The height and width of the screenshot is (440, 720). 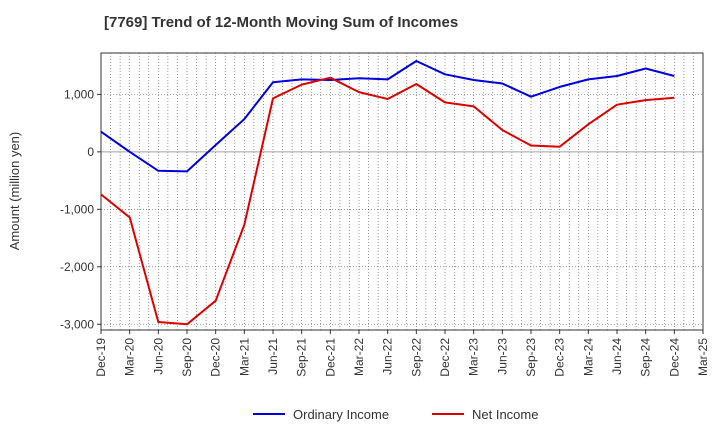 What do you see at coordinates (445, 357) in the screenshot?
I see `x-tick-label: Dec-22` at bounding box center [445, 357].